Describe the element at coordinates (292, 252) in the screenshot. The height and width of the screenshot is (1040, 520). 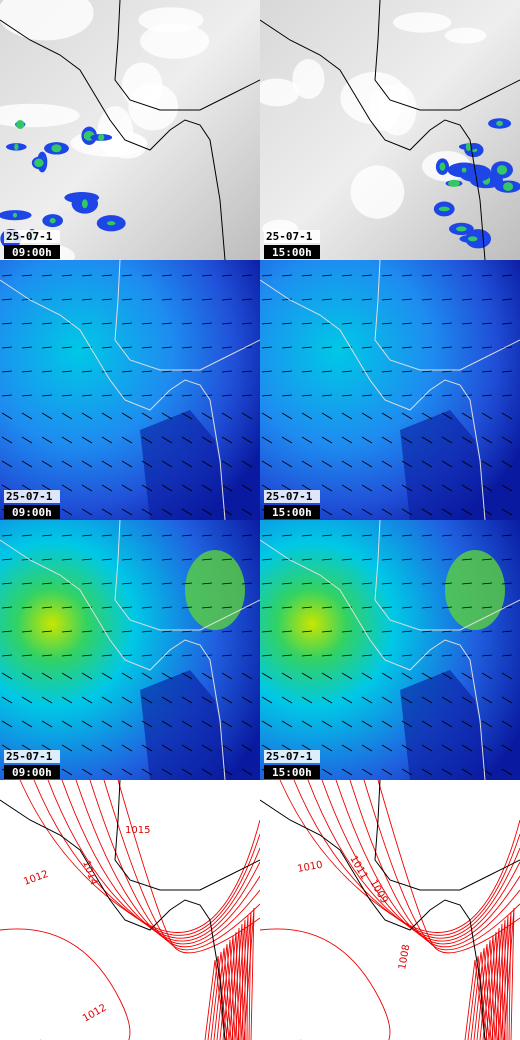
I see `time-label: 15:00h` at that location.